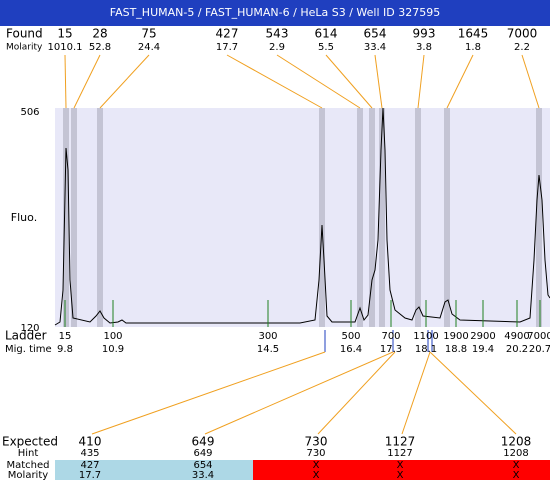 This screenshot has height=480, width=550. Describe the element at coordinates (400, 442) in the screenshot. I see `expected-expected: 1127` at that location.